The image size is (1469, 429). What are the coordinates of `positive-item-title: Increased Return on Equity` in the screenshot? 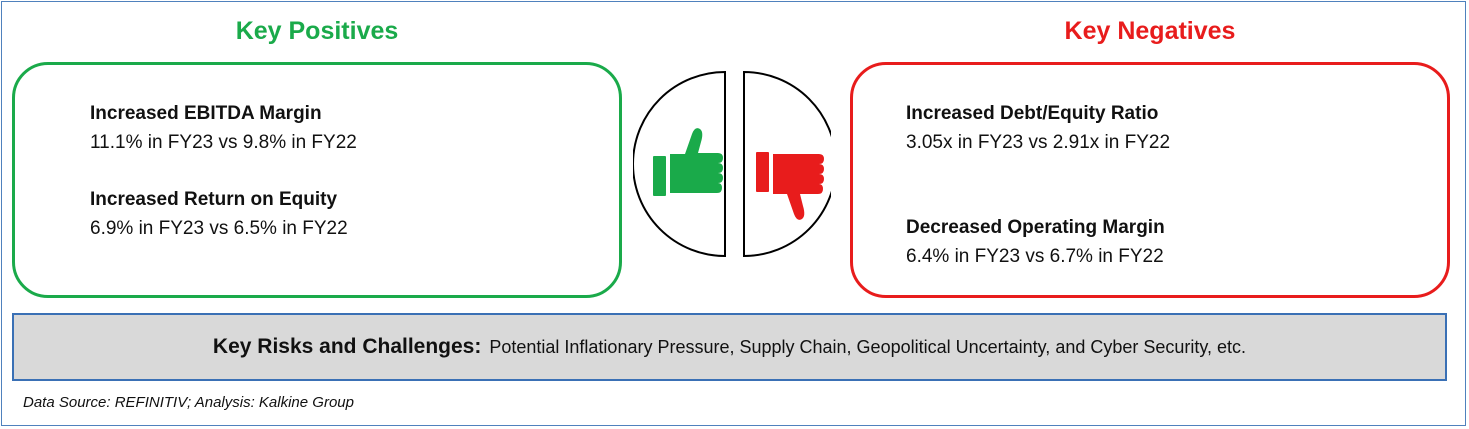 It's located at (214, 199).